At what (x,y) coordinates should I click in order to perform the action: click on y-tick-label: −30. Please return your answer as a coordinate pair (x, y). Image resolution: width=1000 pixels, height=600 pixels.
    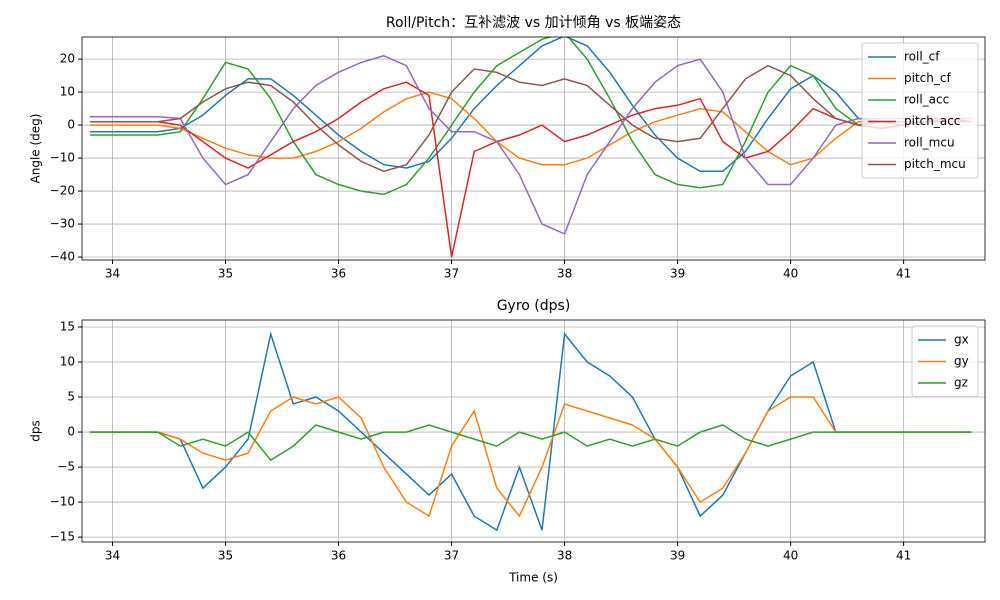
    Looking at the image, I should click on (62, 224).